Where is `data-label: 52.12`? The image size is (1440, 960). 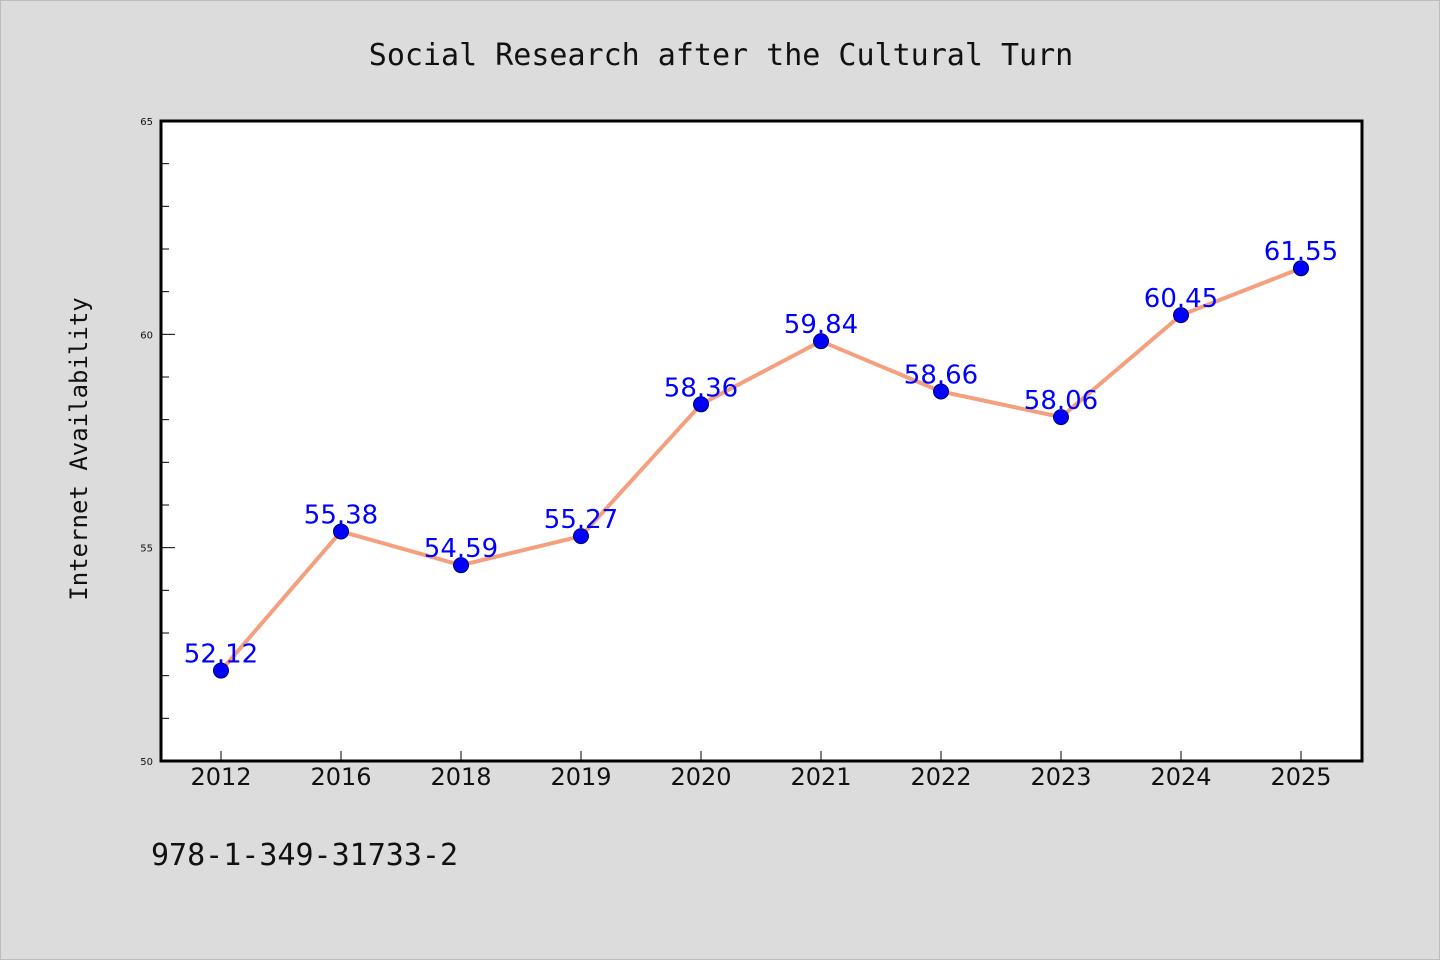
data-label: 52.12 is located at coordinates (221, 655).